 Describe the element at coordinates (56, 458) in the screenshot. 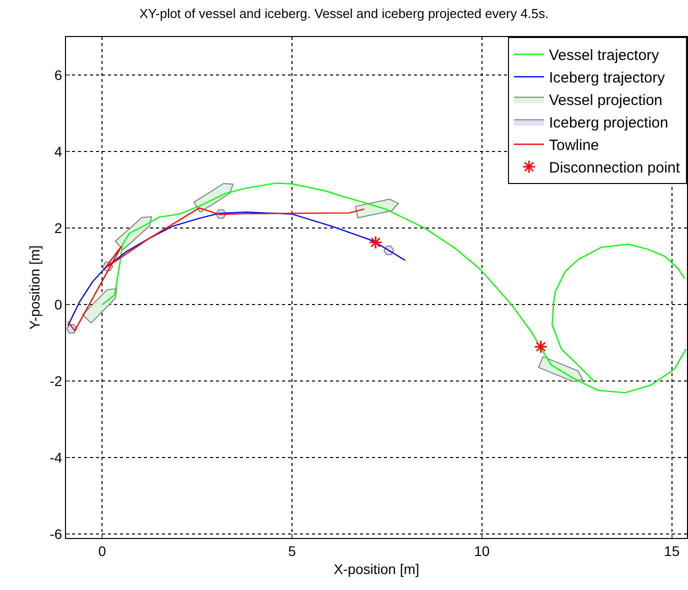

I see `y-tick-label: -4` at that location.